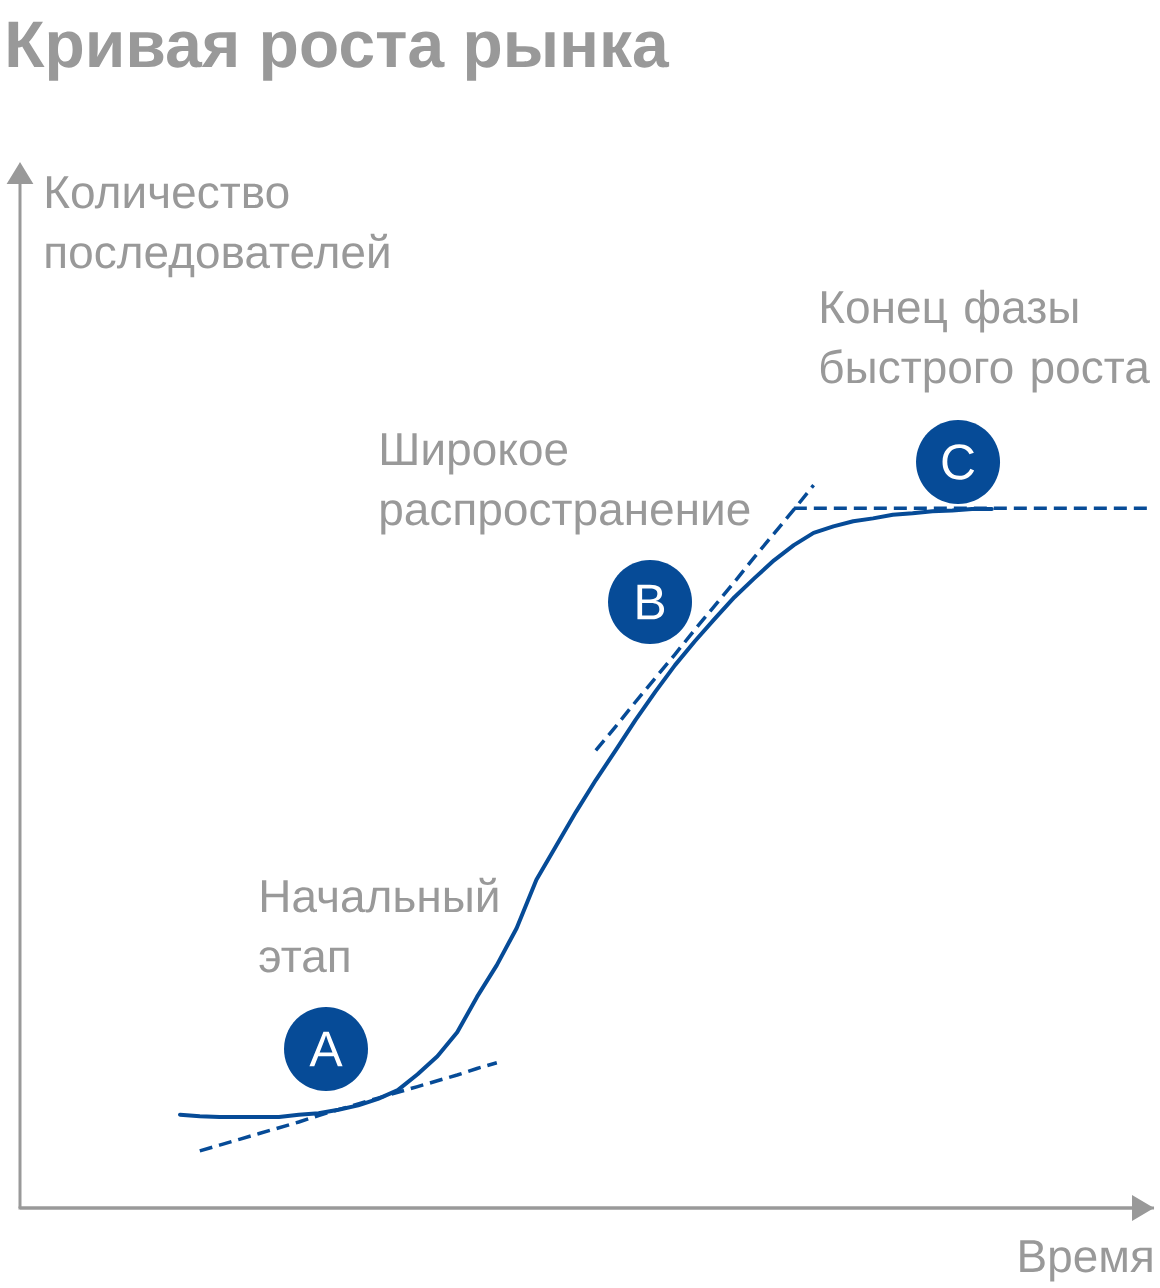 This screenshot has height=1288, width=1160. What do you see at coordinates (378, 925) in the screenshot?
I see `annotation: Начальный этап` at bounding box center [378, 925].